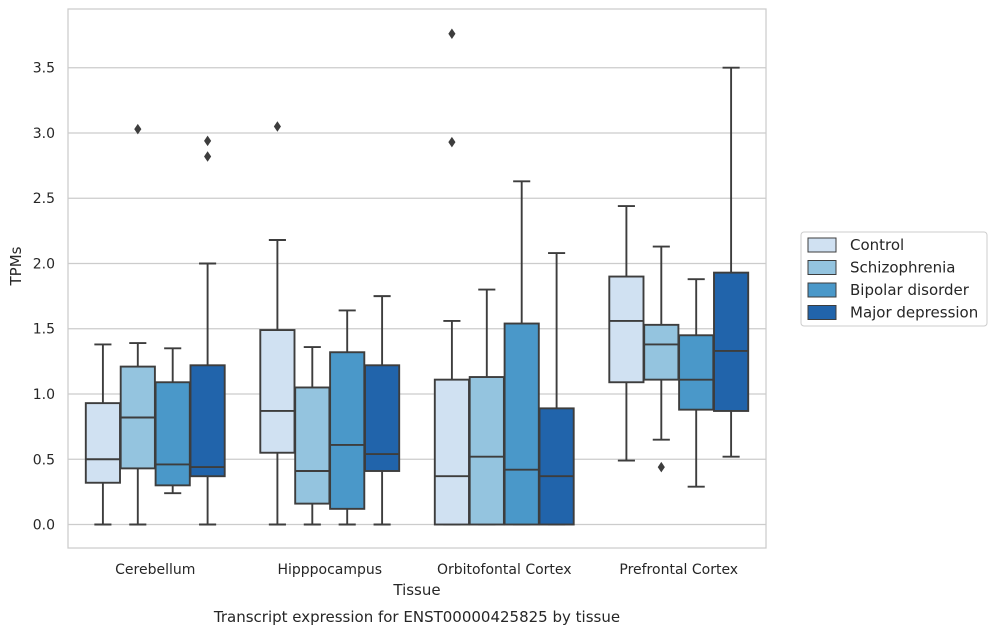  I want to click on y-tick-label: 1.0, so click(44, 395).